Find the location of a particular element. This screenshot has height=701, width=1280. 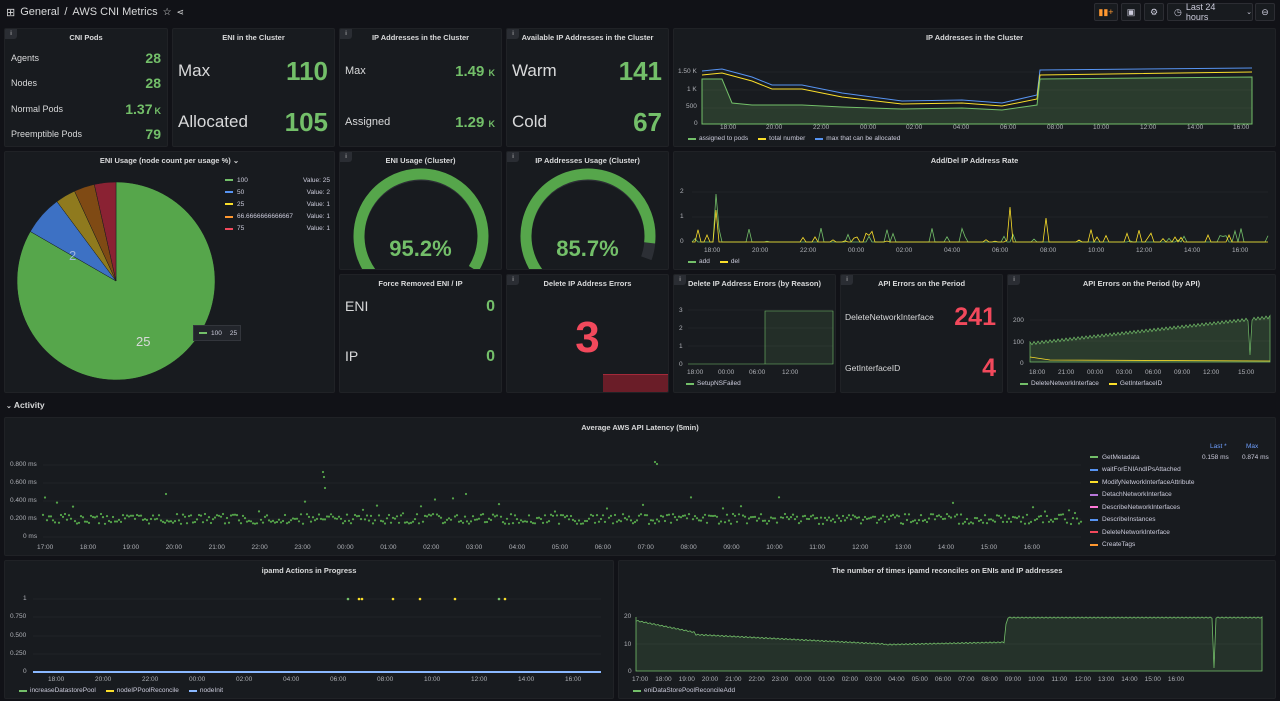

legend-item: max that can be allocated is located at coordinates (857, 138).